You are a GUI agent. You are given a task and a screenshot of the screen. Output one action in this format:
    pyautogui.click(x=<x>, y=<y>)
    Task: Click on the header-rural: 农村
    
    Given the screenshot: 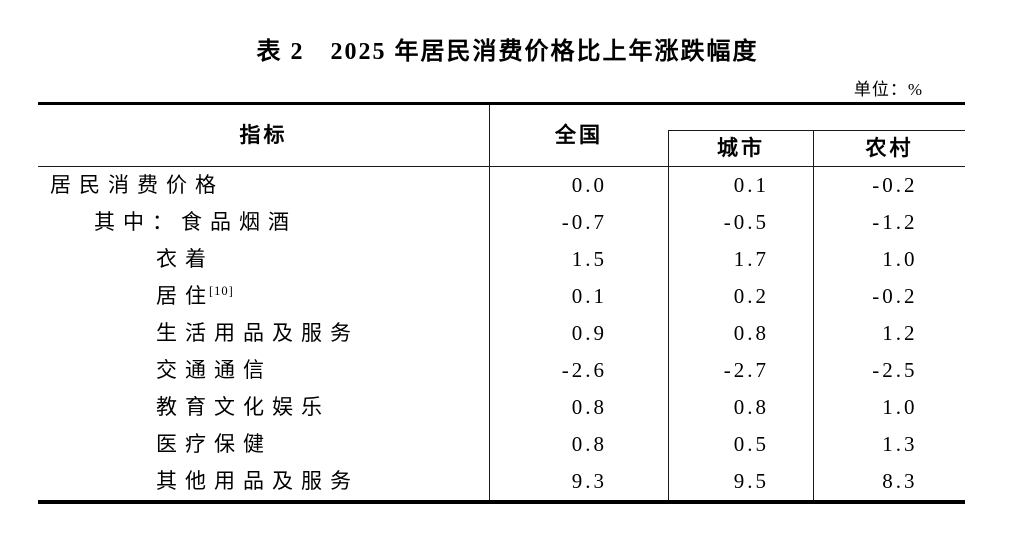 What is the action you would take?
    pyautogui.click(x=889, y=149)
    